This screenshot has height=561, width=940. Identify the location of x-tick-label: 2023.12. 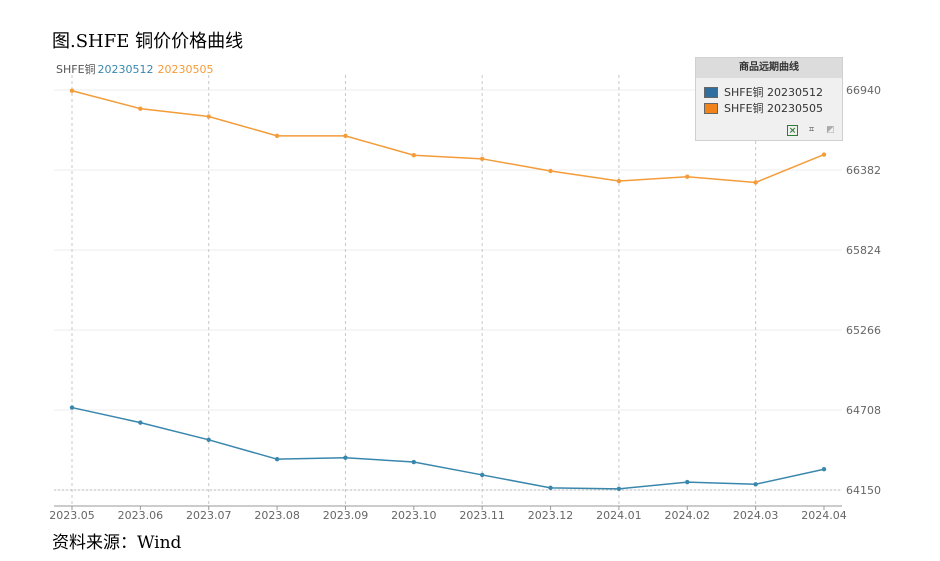
(551, 515).